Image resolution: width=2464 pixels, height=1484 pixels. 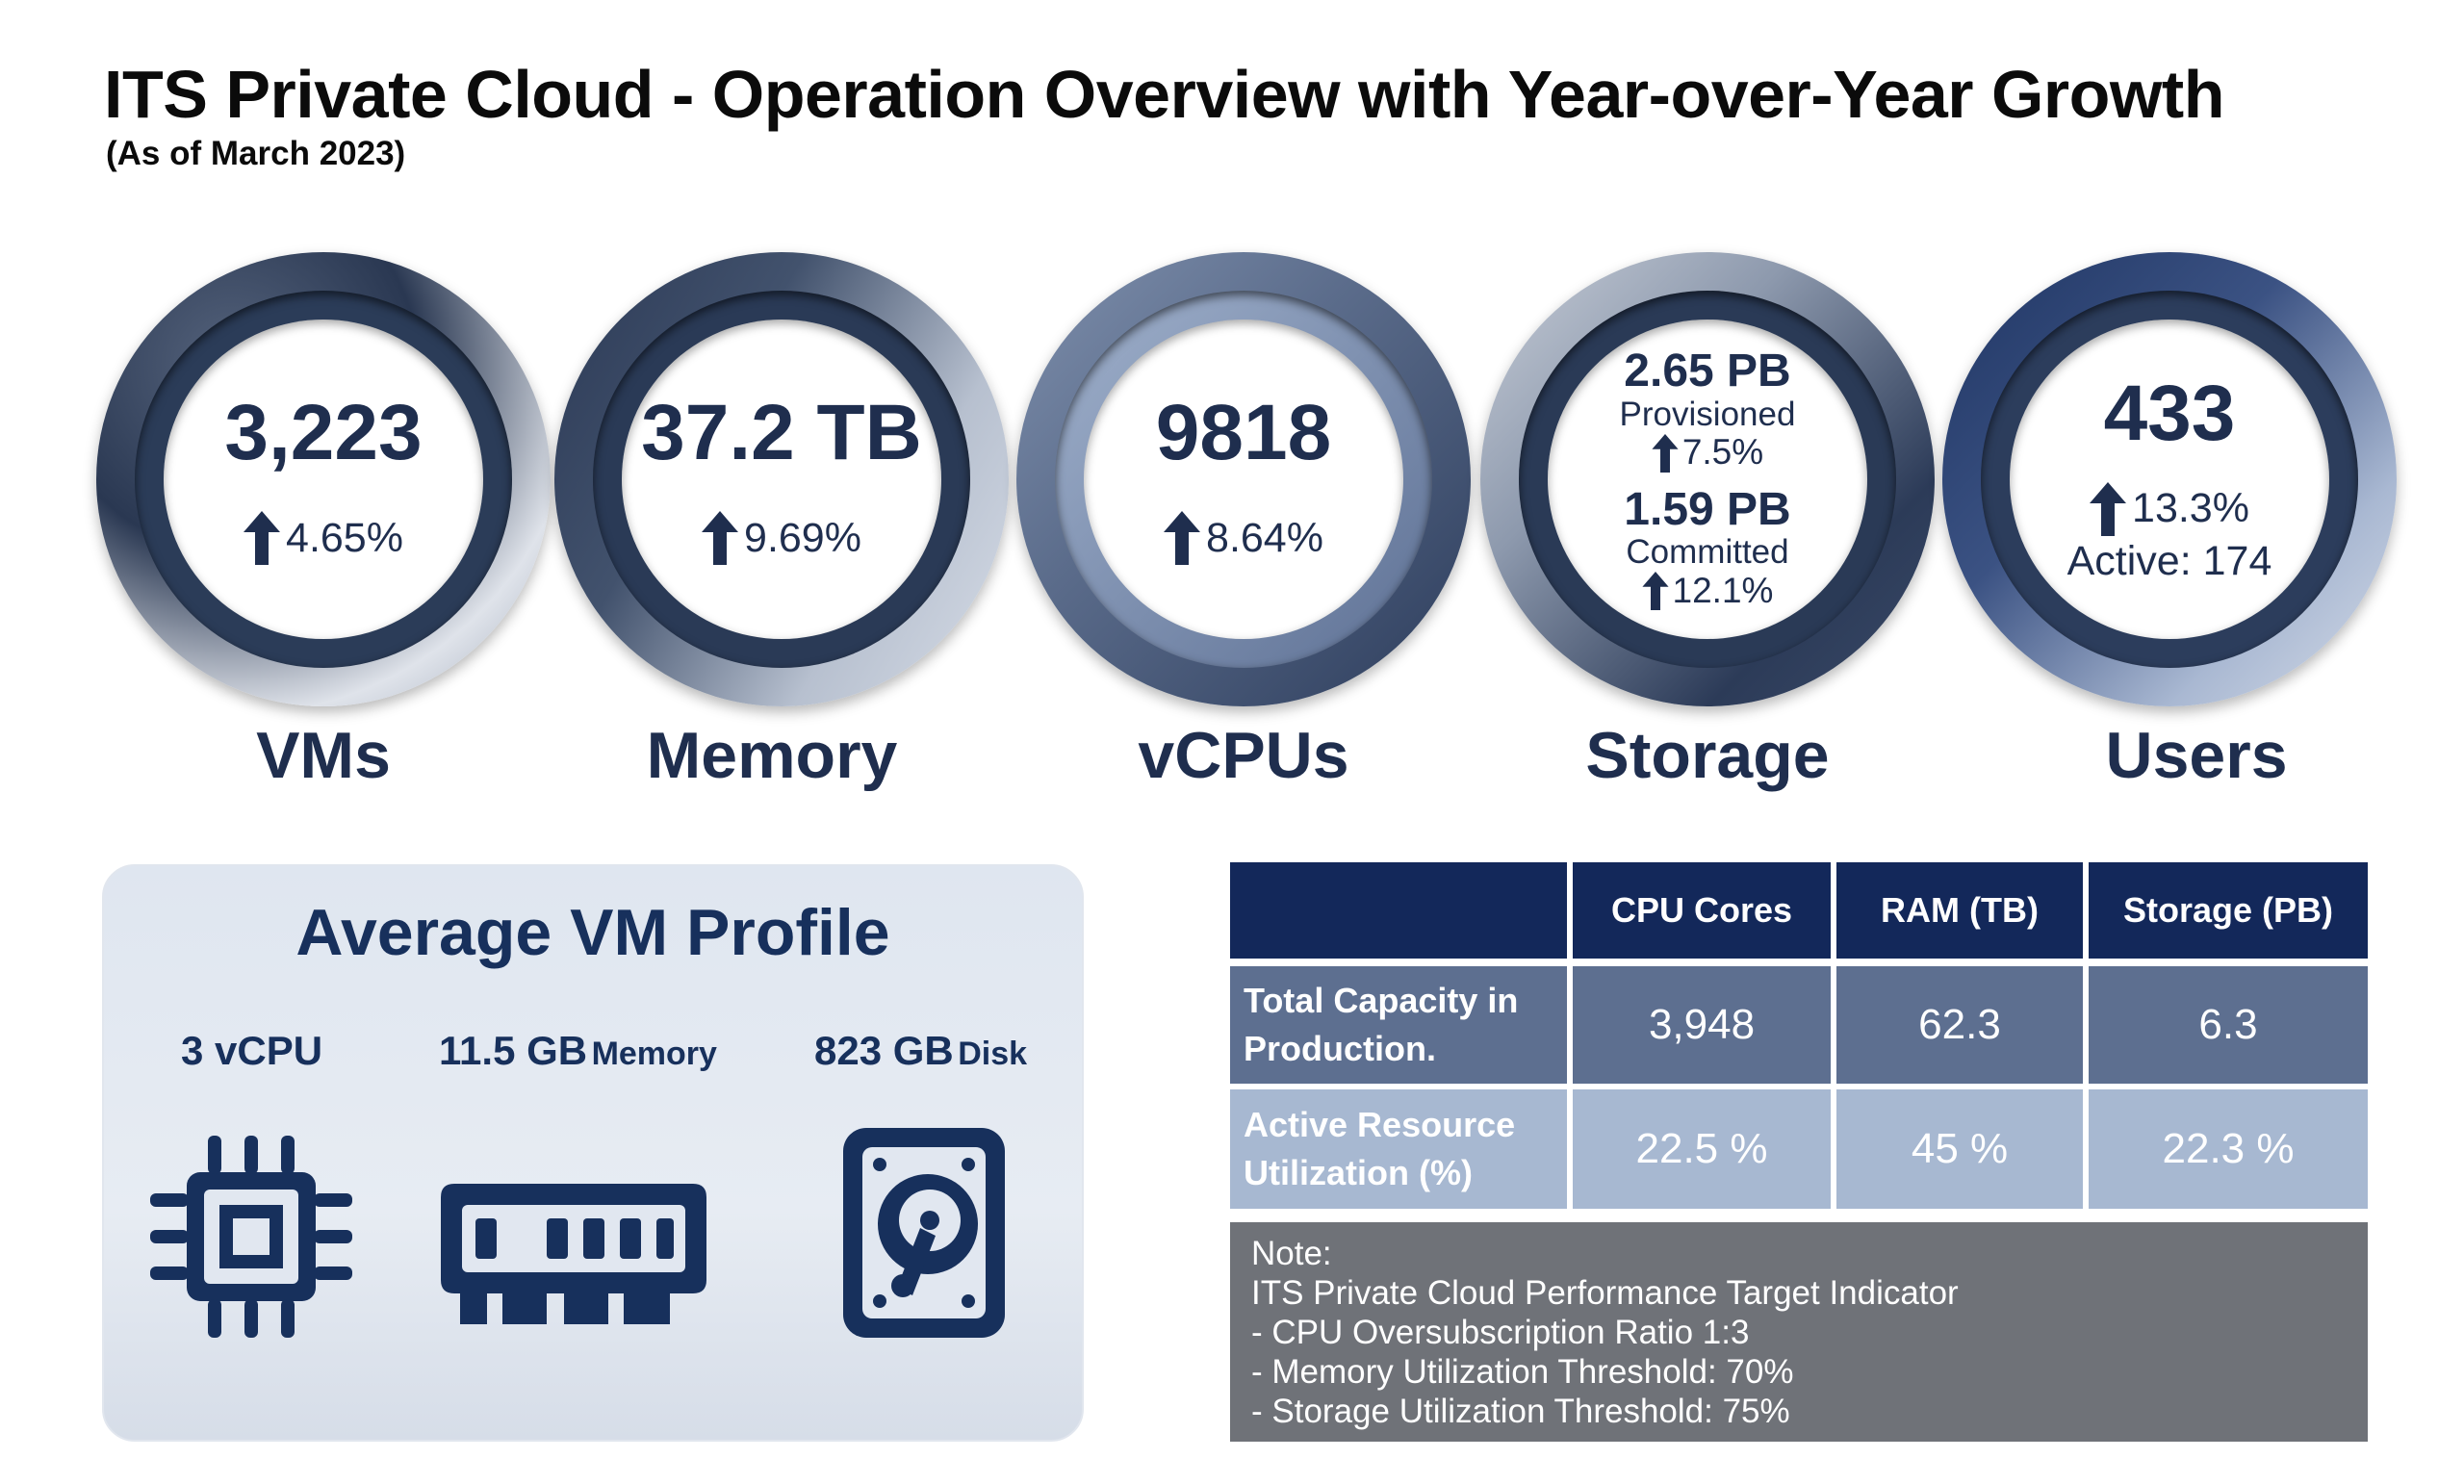 I want to click on storage-provisioned-value: 2.65 PB, so click(x=1707, y=371).